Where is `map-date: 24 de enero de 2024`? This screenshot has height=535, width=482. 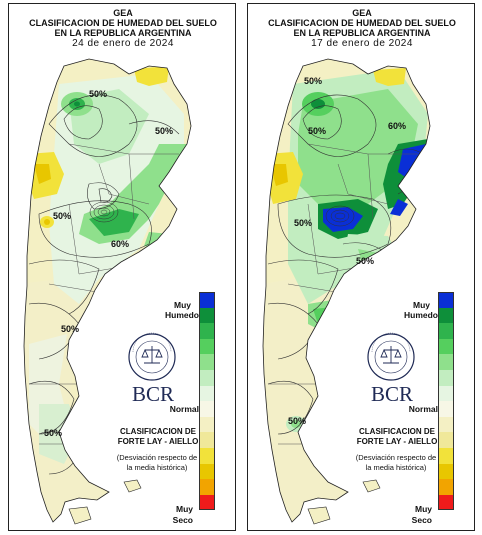 map-date: 24 de enero de 2024 is located at coordinates (123, 43).